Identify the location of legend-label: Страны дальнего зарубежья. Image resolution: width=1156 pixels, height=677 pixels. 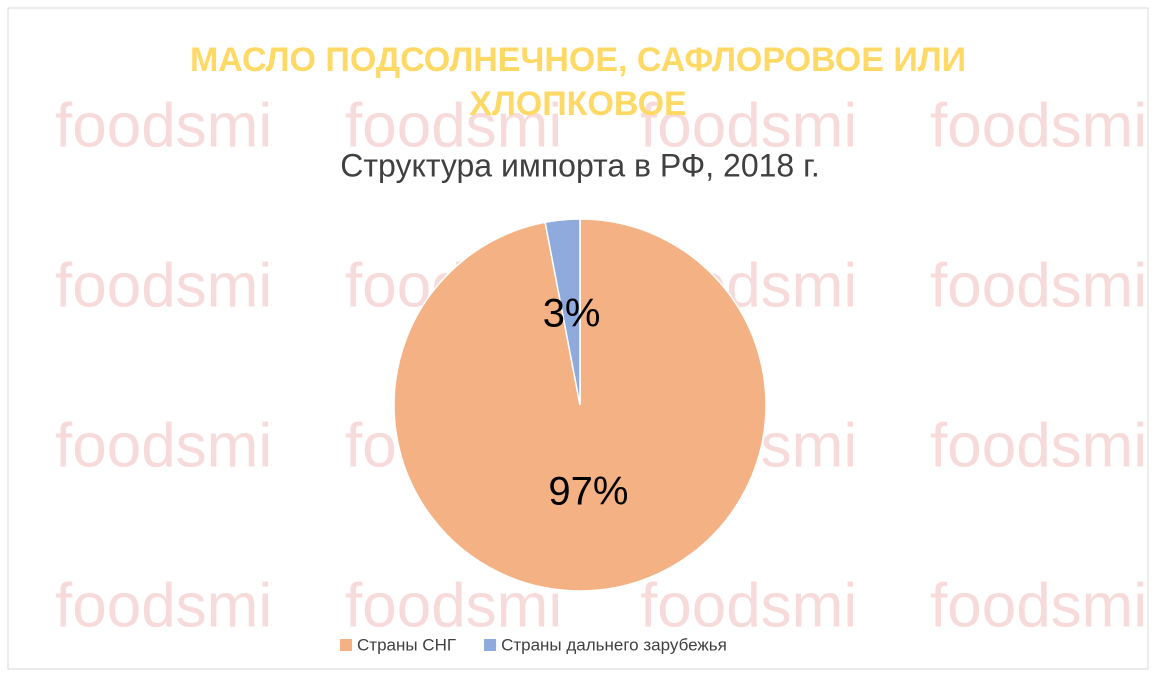
(614, 644).